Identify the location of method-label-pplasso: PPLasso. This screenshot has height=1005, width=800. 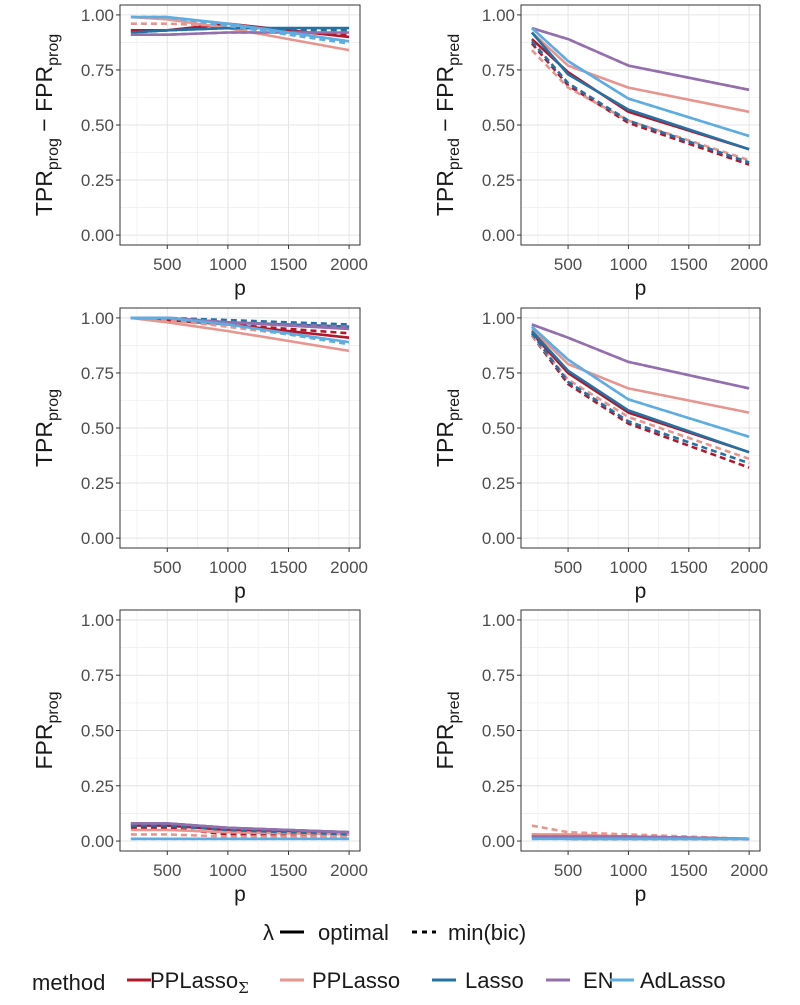
(356, 980).